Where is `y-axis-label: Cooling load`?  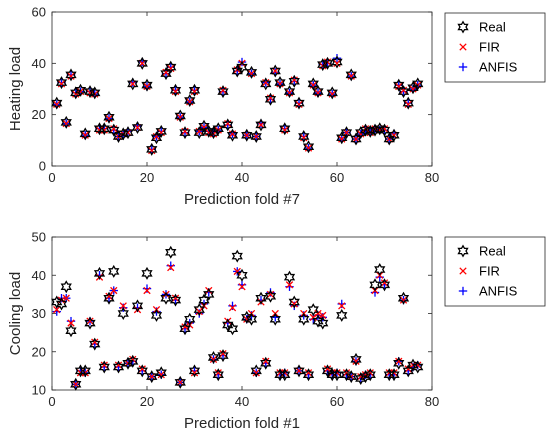 y-axis-label: Cooling load is located at coordinates (15, 313).